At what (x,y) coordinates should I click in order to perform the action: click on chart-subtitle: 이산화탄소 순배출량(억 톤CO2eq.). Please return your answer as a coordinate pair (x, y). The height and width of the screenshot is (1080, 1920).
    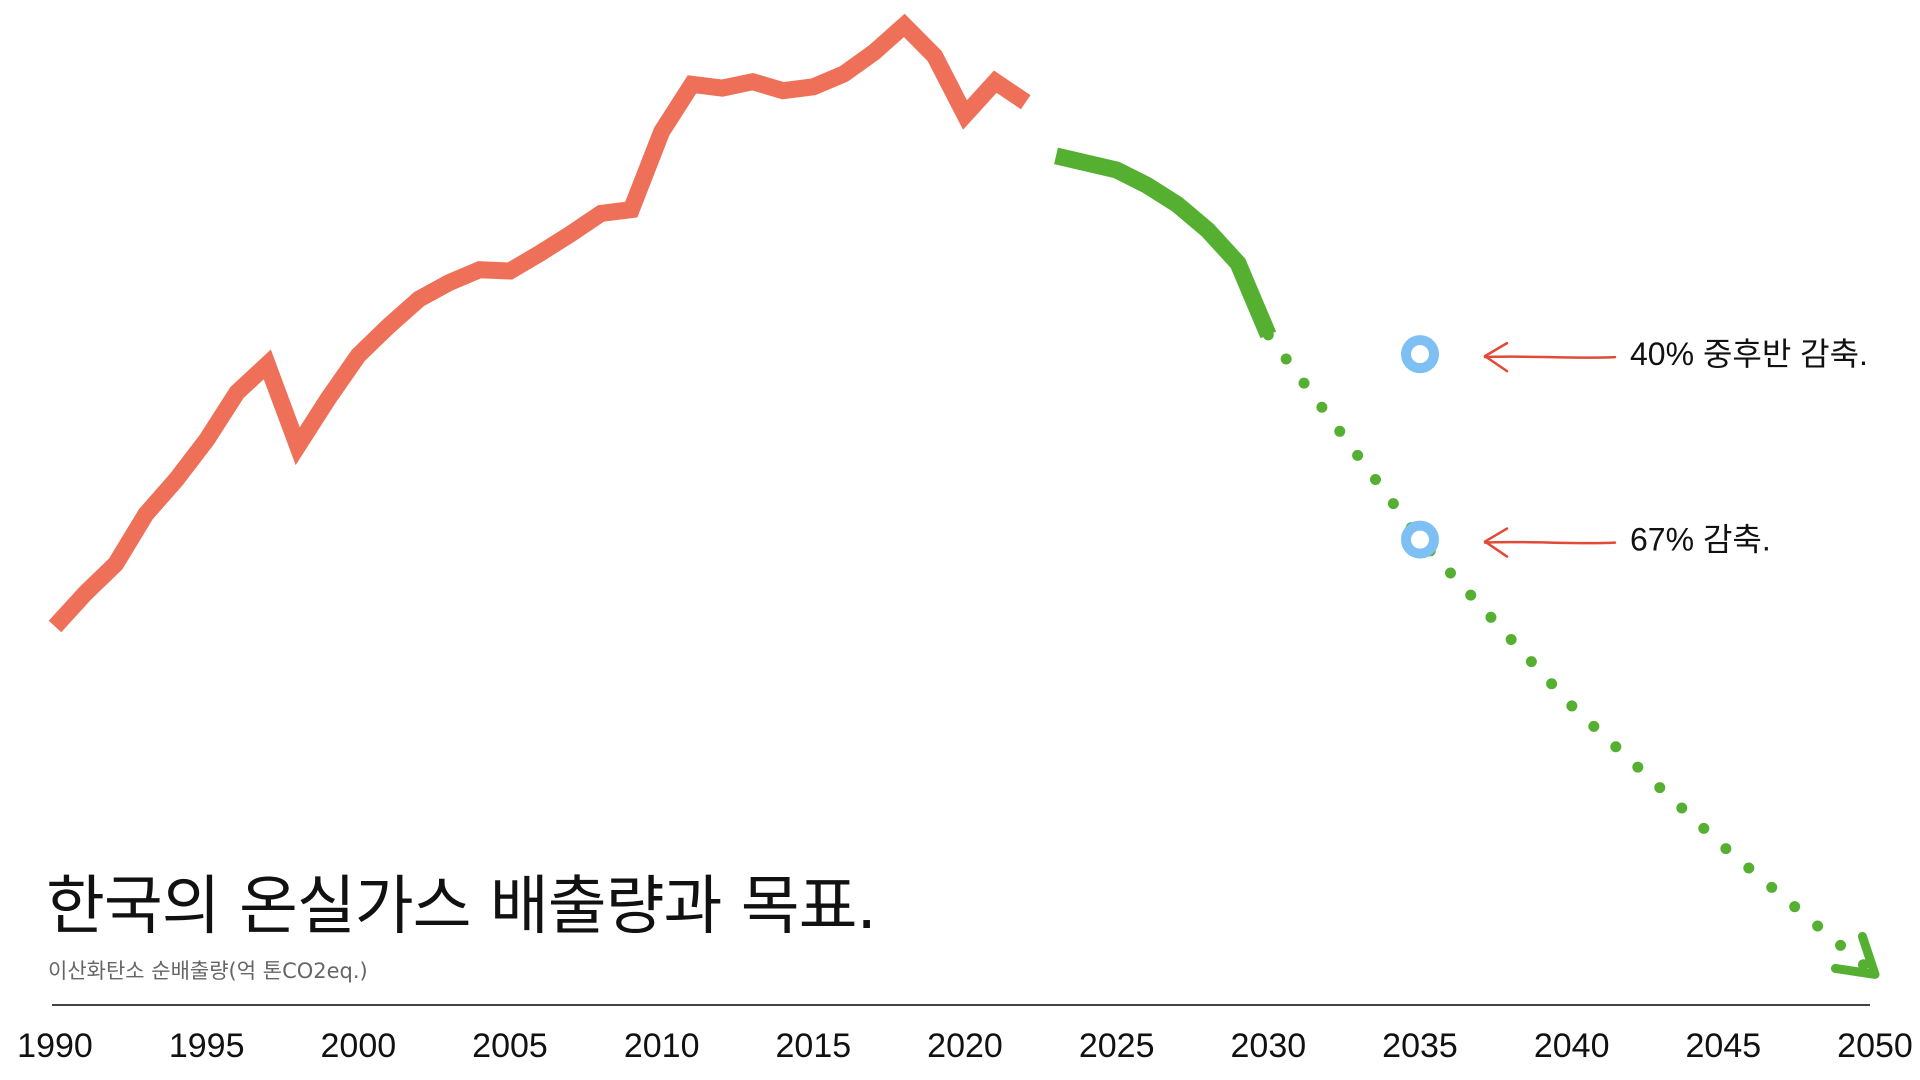
    Looking at the image, I should click on (208, 971).